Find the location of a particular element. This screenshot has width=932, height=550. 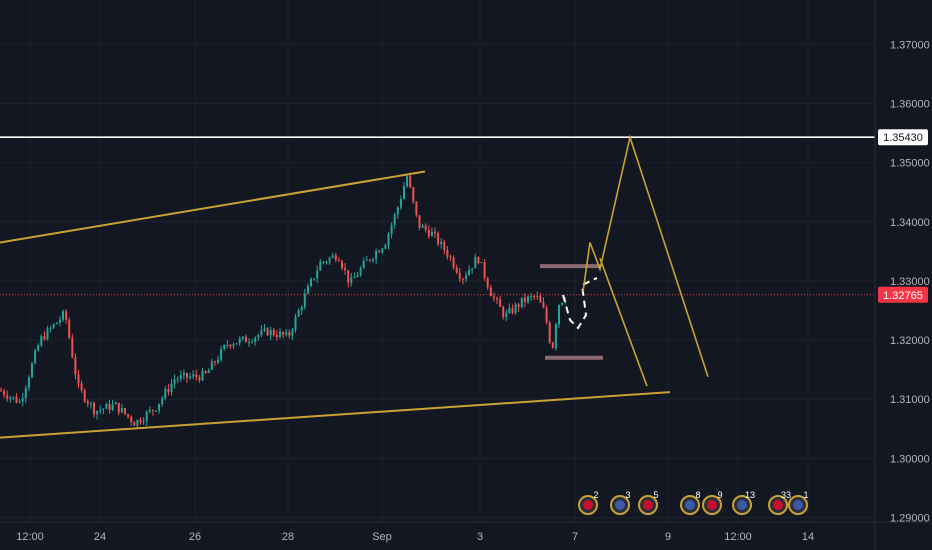

projection-main-path is located at coordinates (645, 255).